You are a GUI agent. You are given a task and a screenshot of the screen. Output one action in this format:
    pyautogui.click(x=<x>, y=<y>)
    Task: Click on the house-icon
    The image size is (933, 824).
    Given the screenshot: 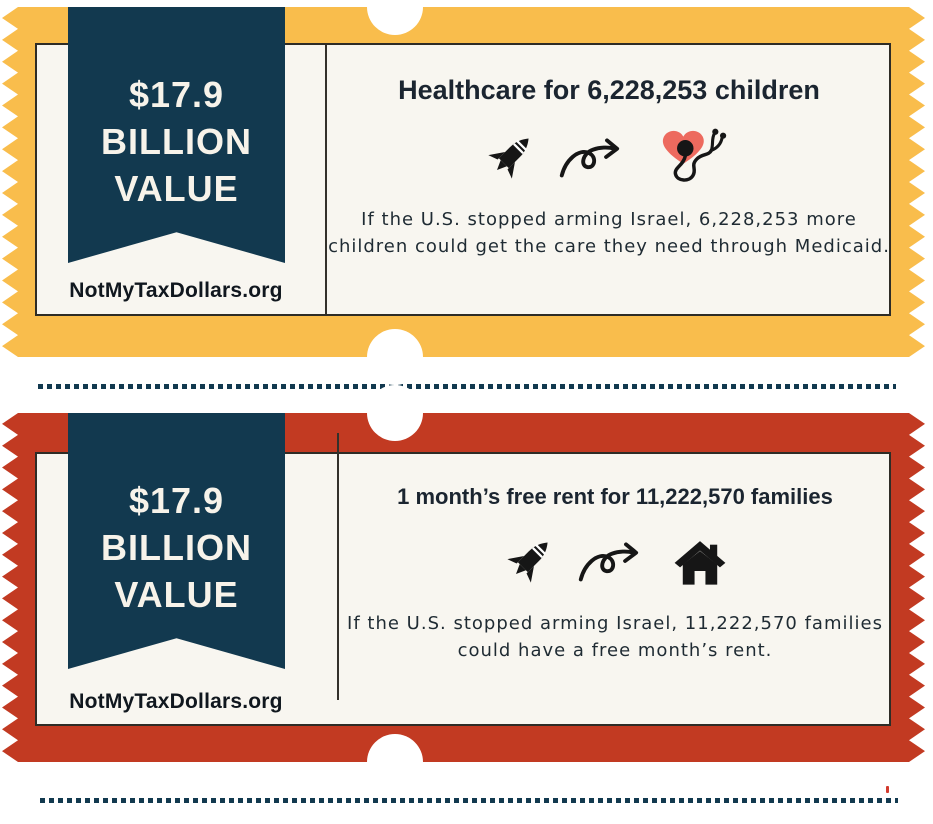 What is the action you would take?
    pyautogui.click(x=700, y=563)
    